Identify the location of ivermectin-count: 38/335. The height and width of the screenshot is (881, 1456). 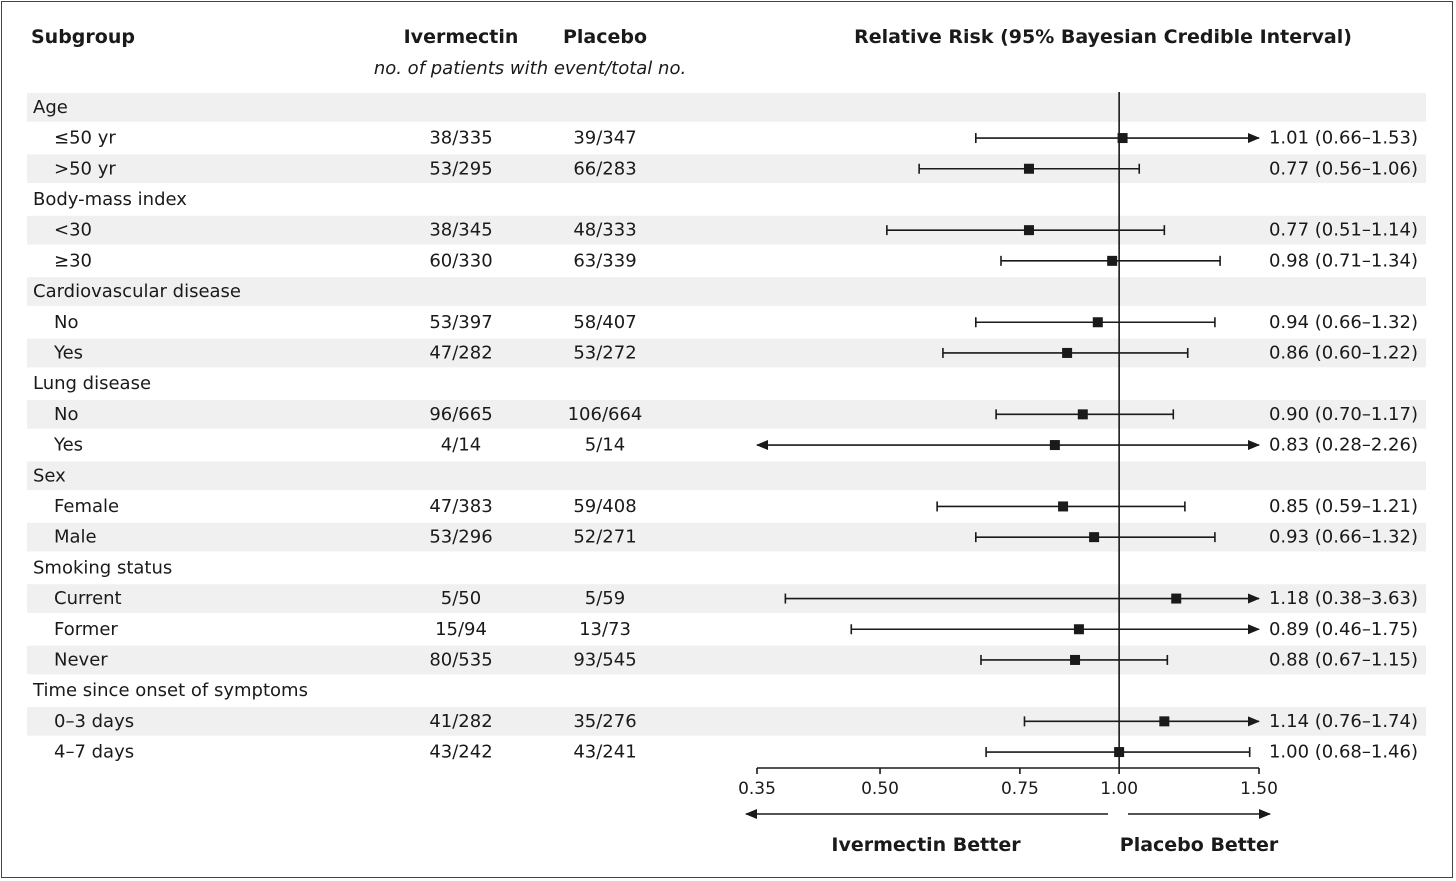
(460, 138).